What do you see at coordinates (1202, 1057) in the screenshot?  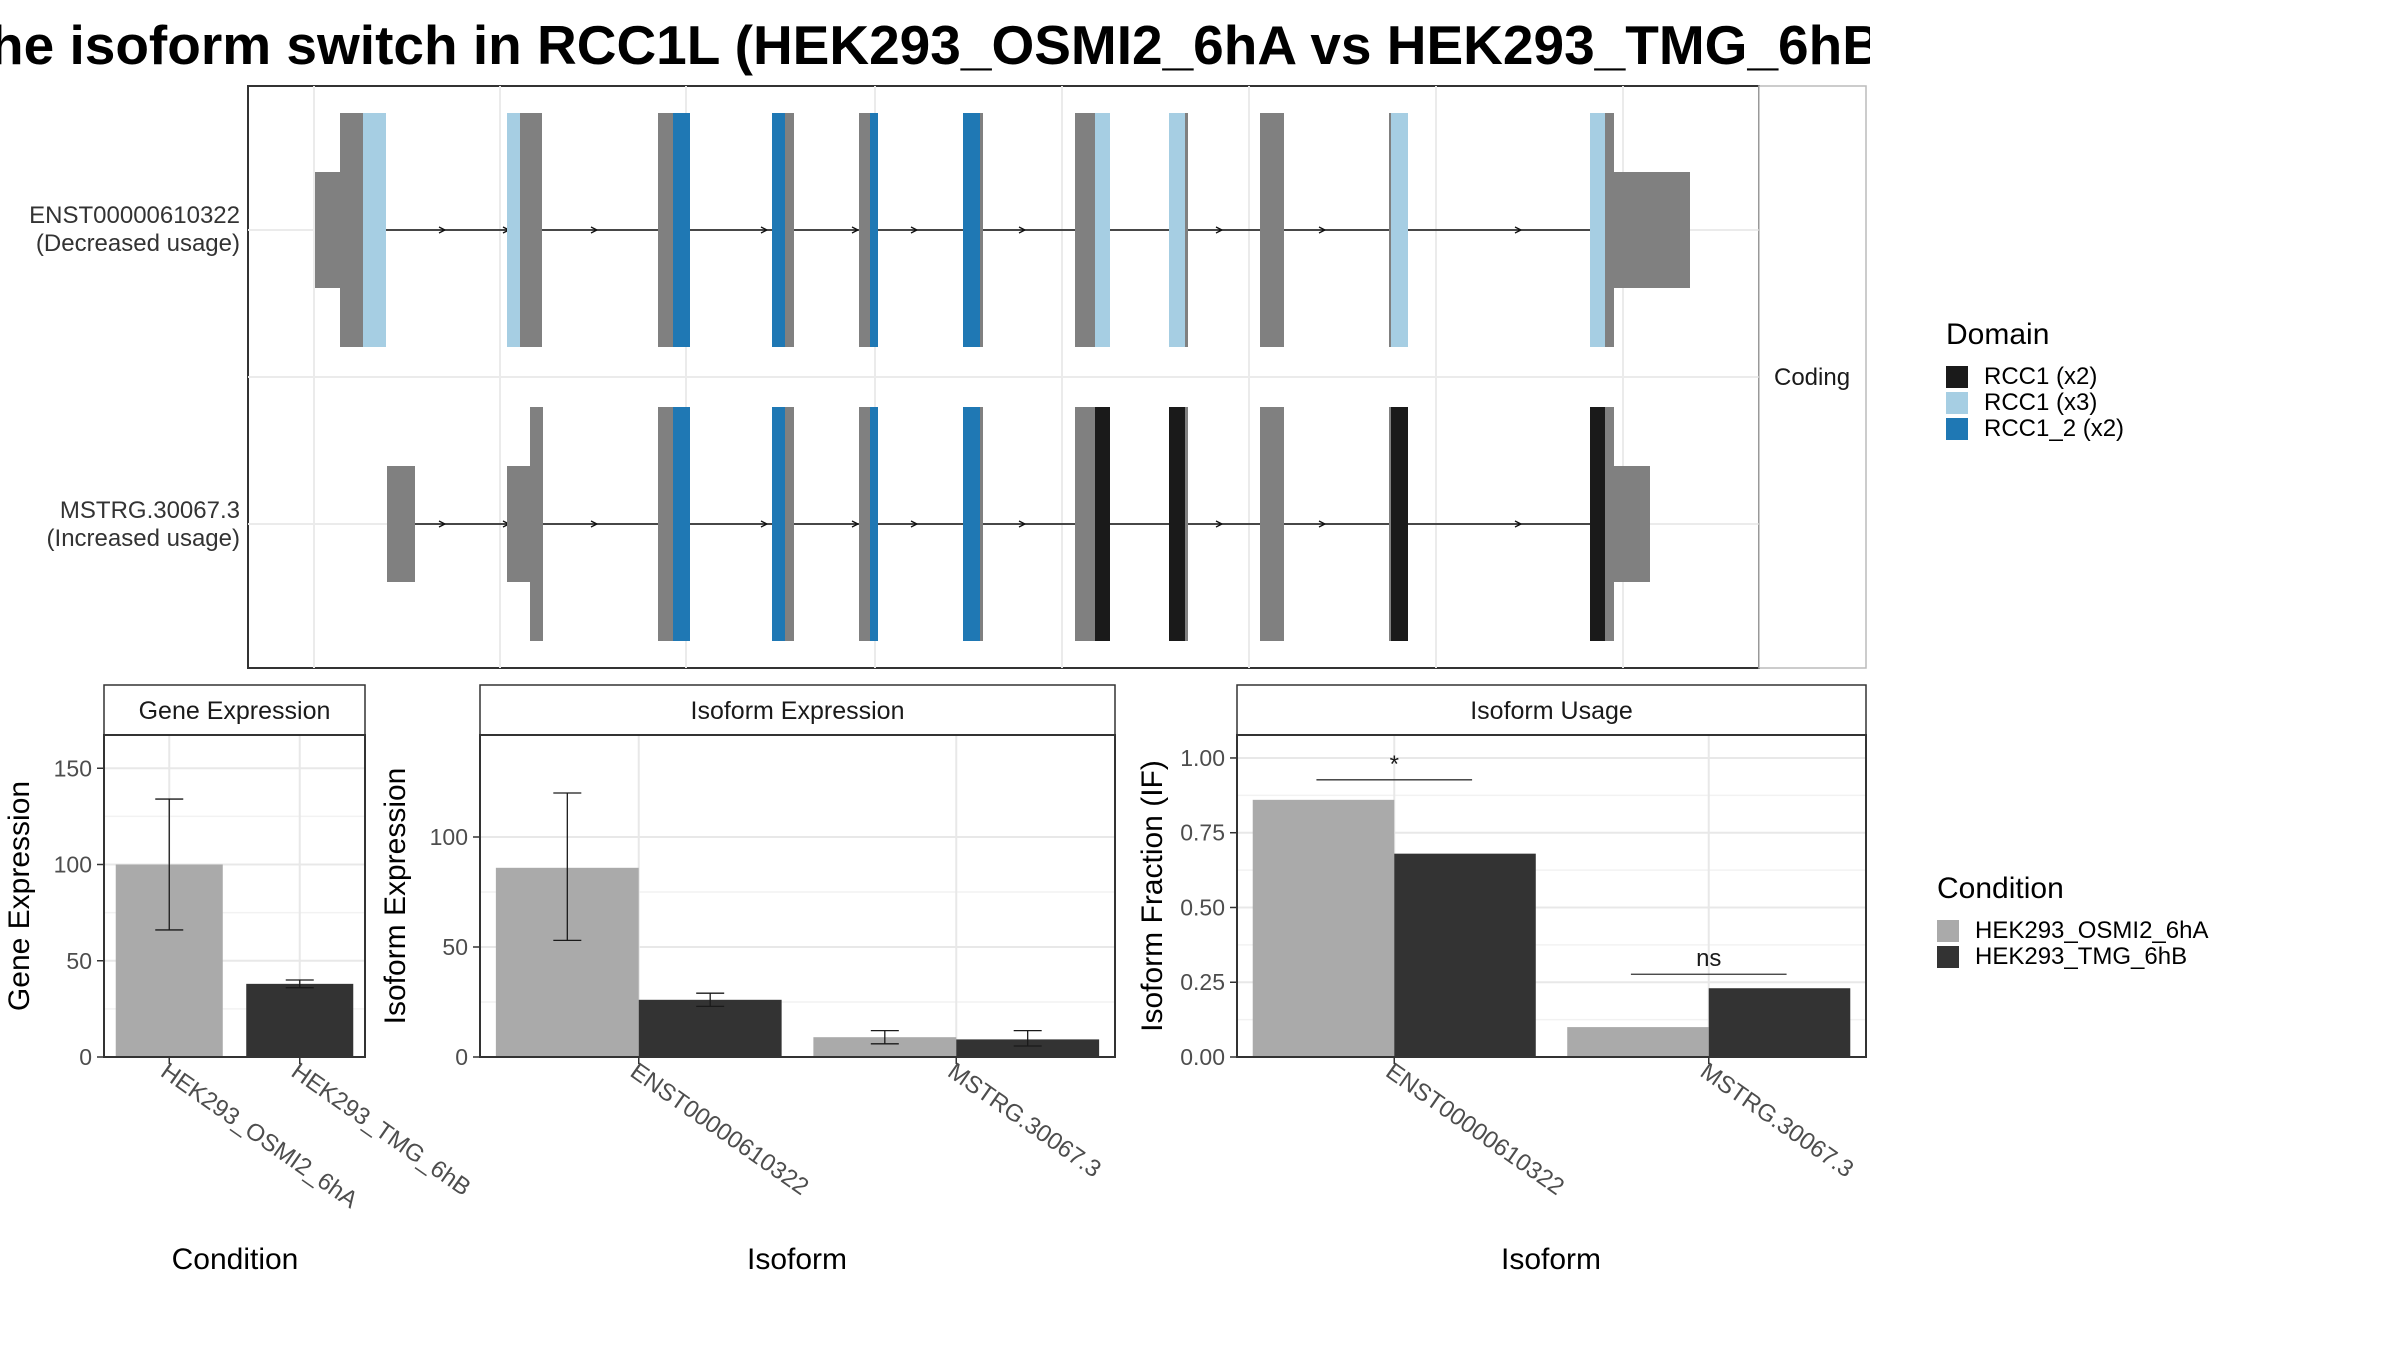 I see `y-tick-label: 0.00` at bounding box center [1202, 1057].